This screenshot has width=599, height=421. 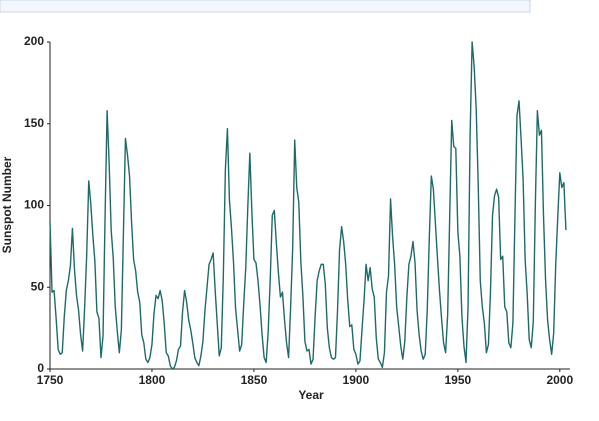 I want to click on top-bar, so click(x=265, y=6).